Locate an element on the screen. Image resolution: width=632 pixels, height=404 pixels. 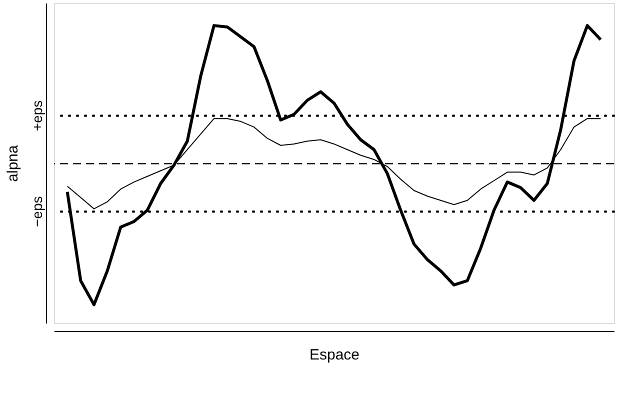
ref-line-label: −eps is located at coordinates (37, 212).